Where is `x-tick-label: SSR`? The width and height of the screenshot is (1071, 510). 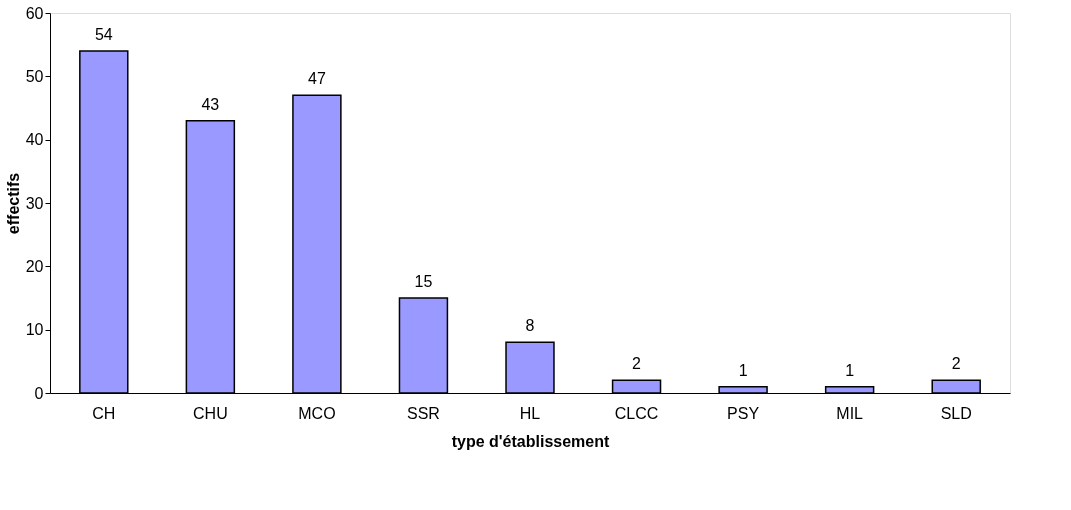 x-tick-label: SSR is located at coordinates (423, 413).